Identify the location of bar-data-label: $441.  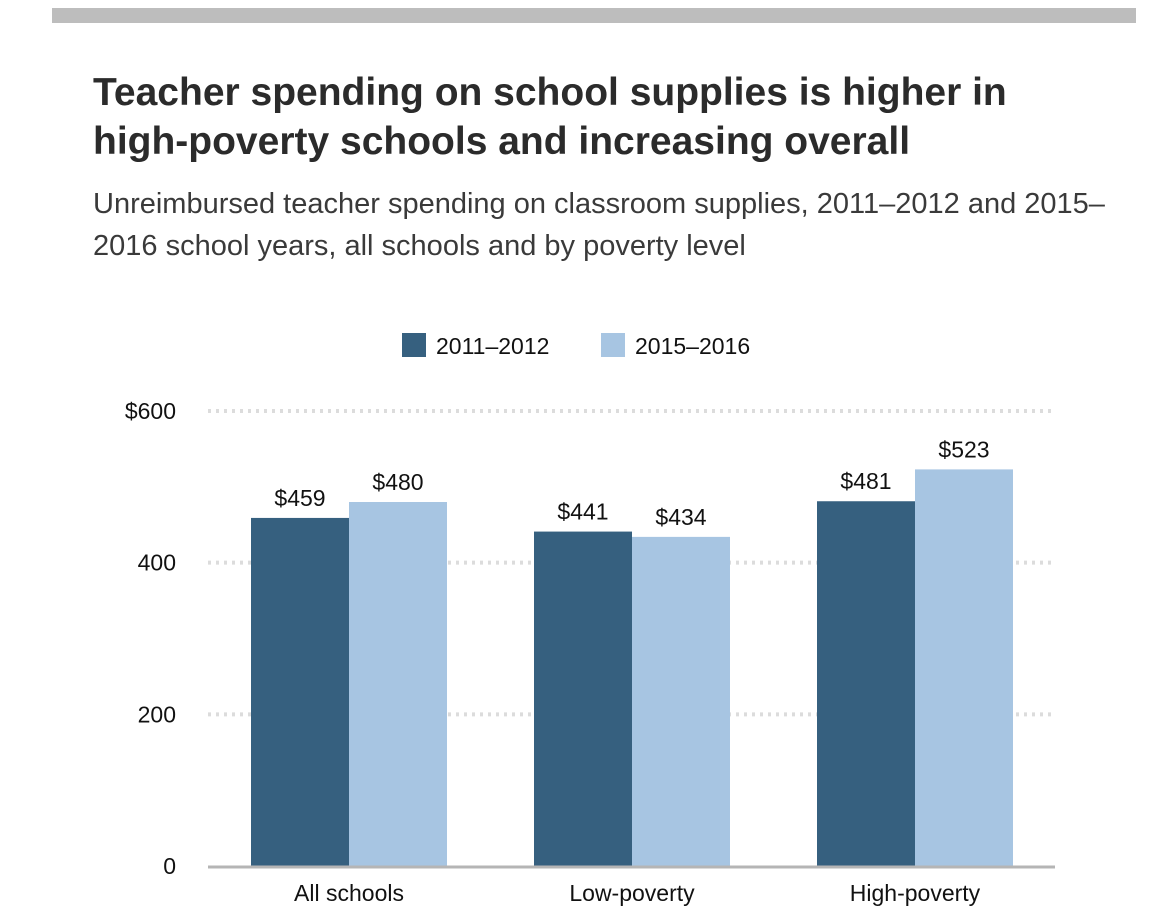
(582, 512).